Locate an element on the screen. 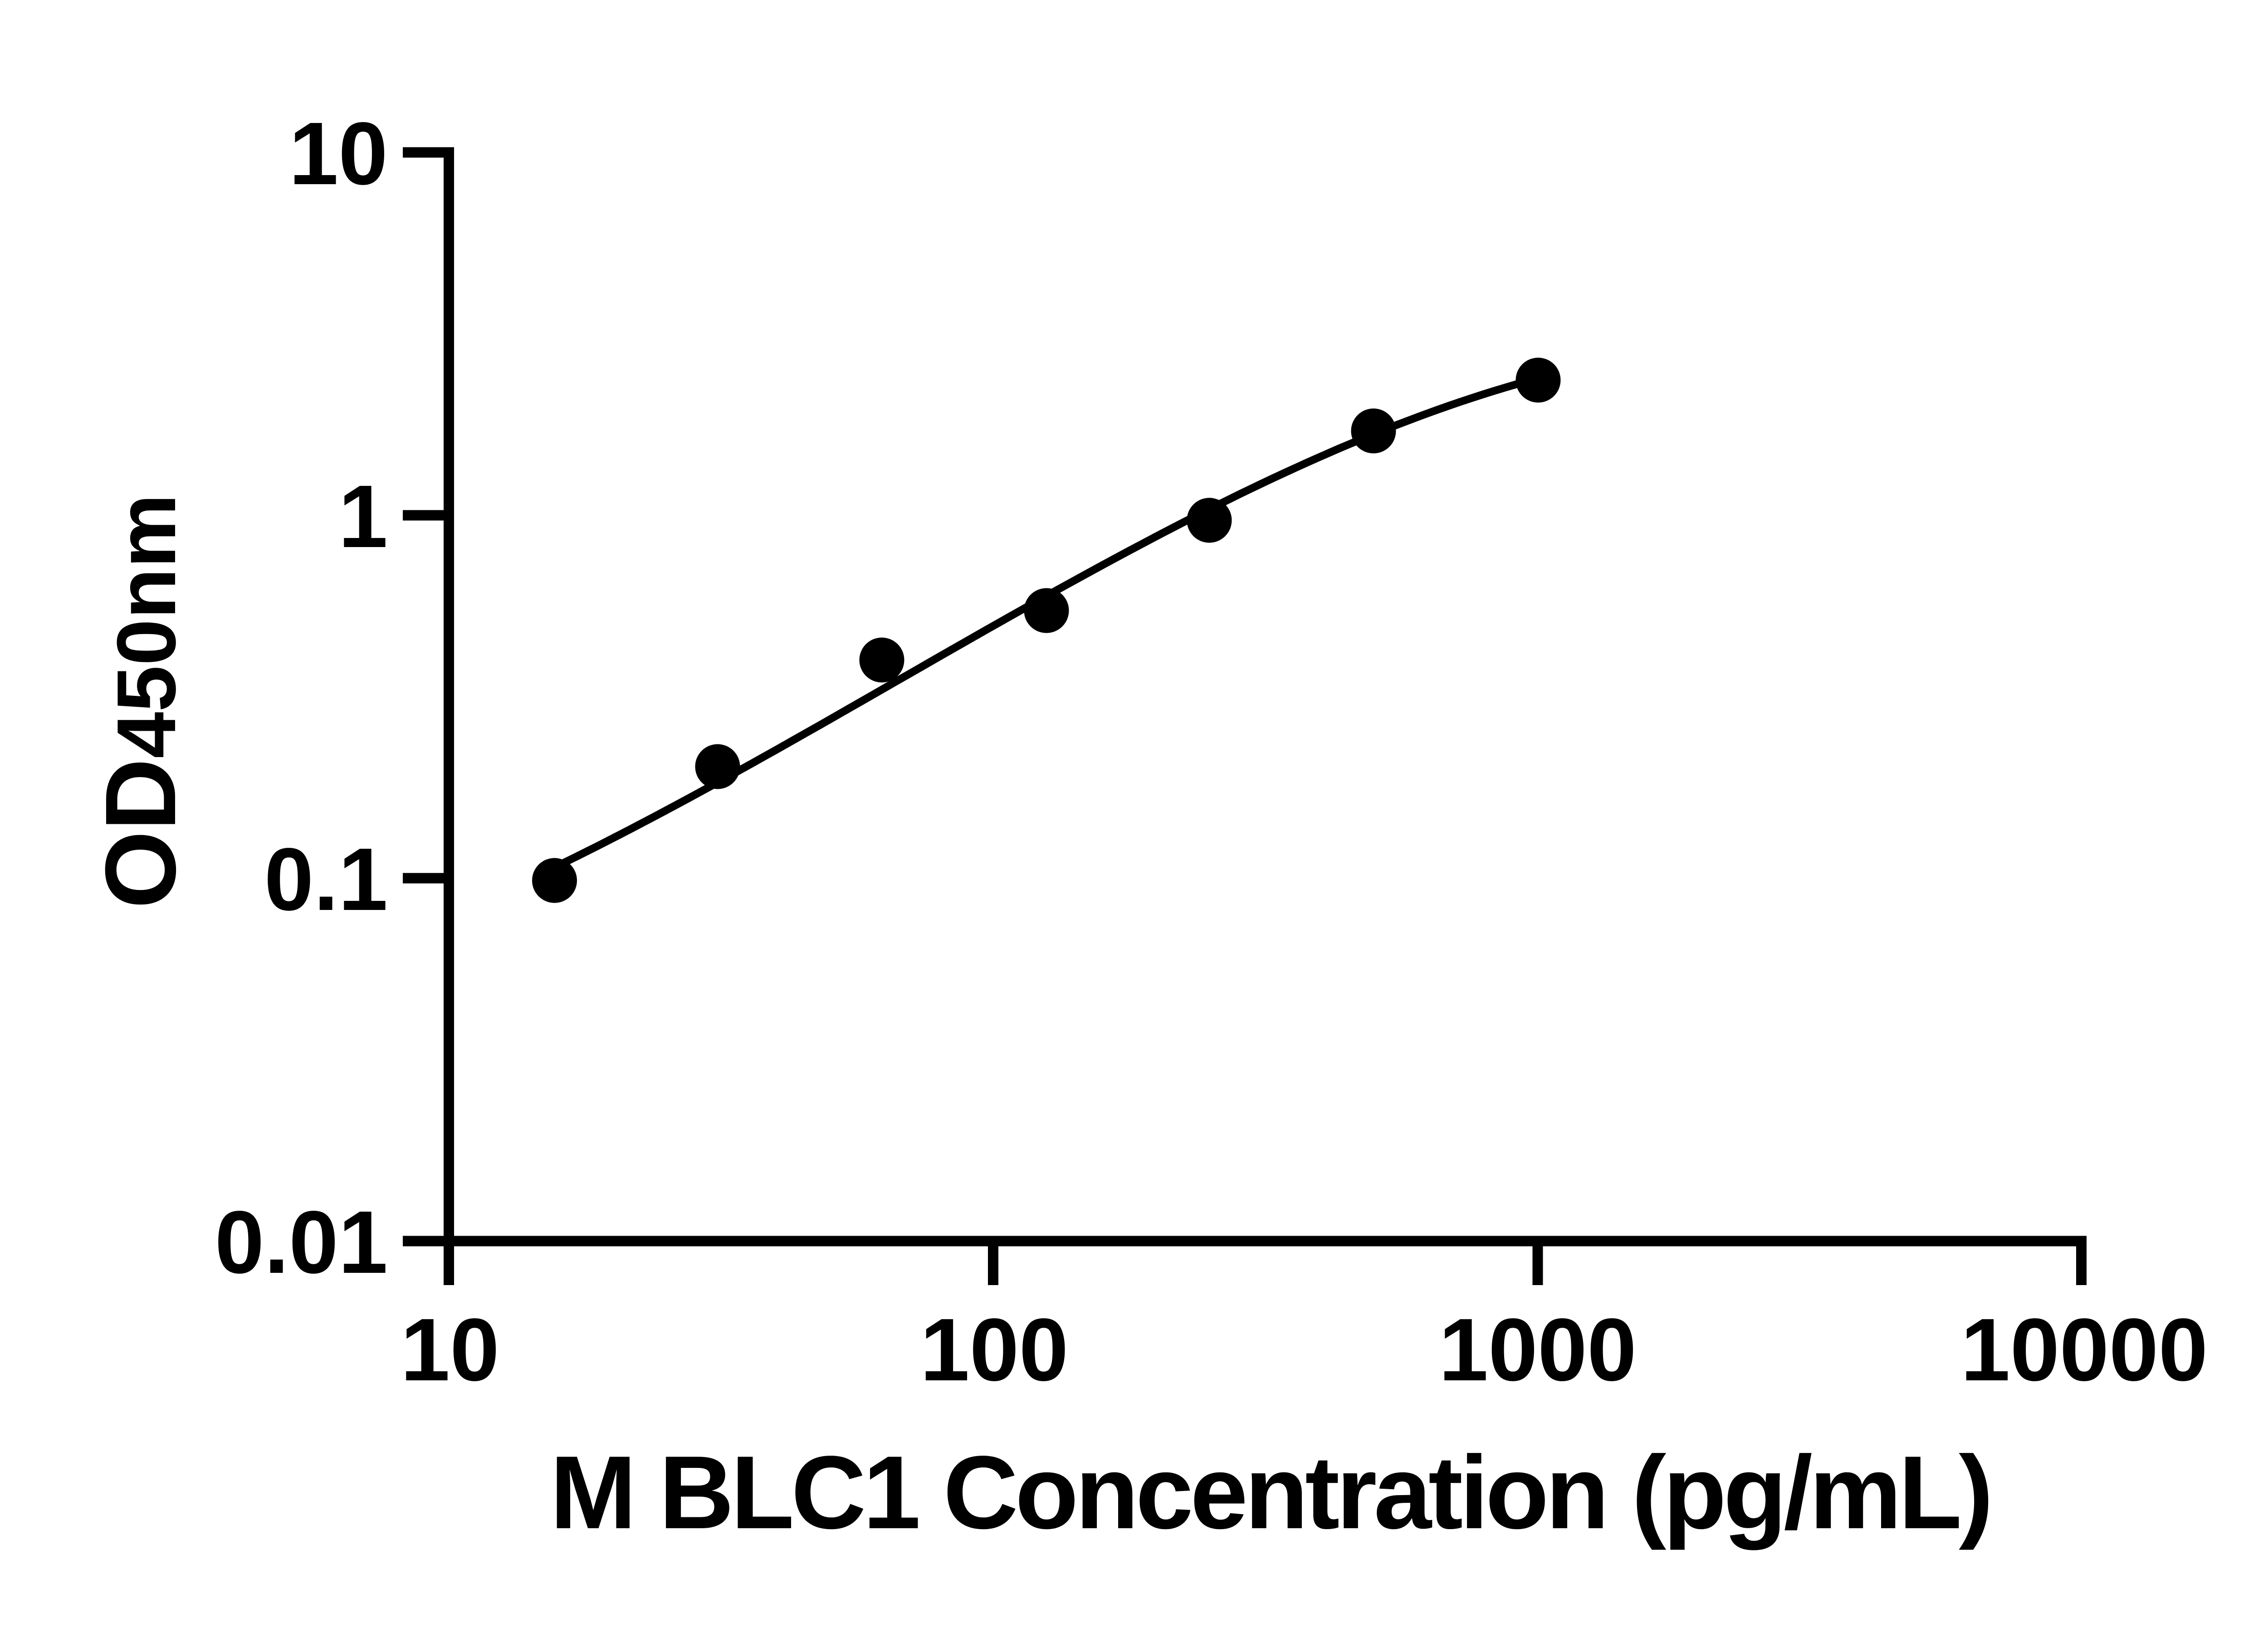 The width and height of the screenshot is (2268, 1633). svg-text: 0.01 is located at coordinates (302, 1242).